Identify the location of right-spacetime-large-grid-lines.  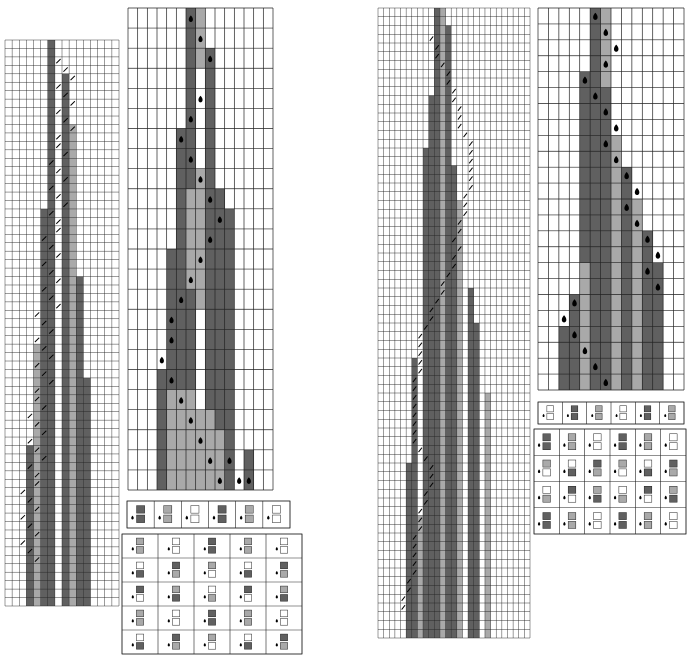
(611, 199).